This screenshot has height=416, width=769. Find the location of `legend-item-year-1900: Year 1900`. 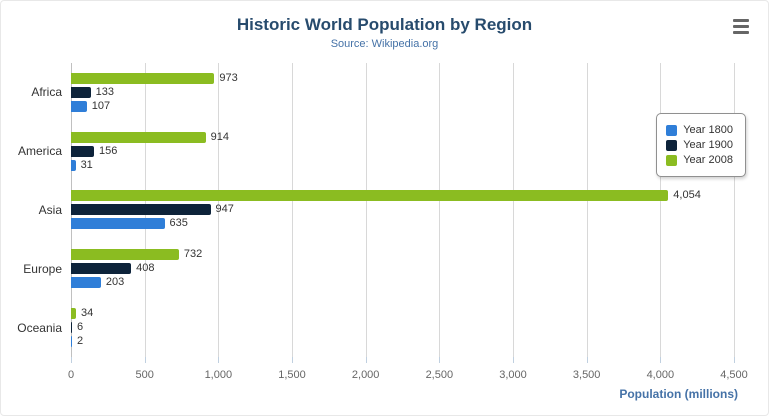

legend-item-year-1900: Year 1900 is located at coordinates (699, 145).